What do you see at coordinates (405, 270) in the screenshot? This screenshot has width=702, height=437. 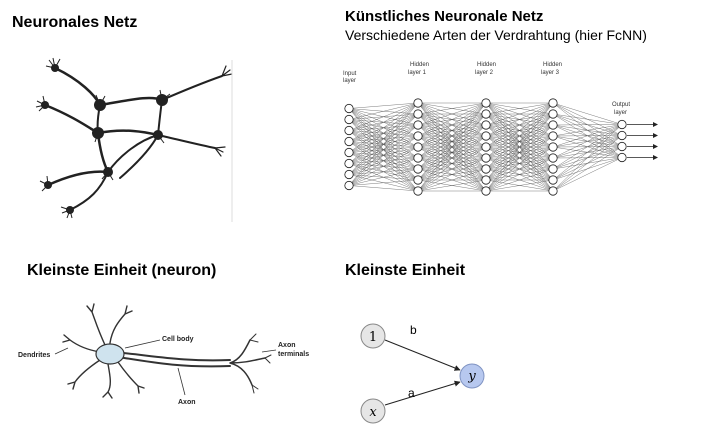 I see `unit-title: Kleinste Einheit` at bounding box center [405, 270].